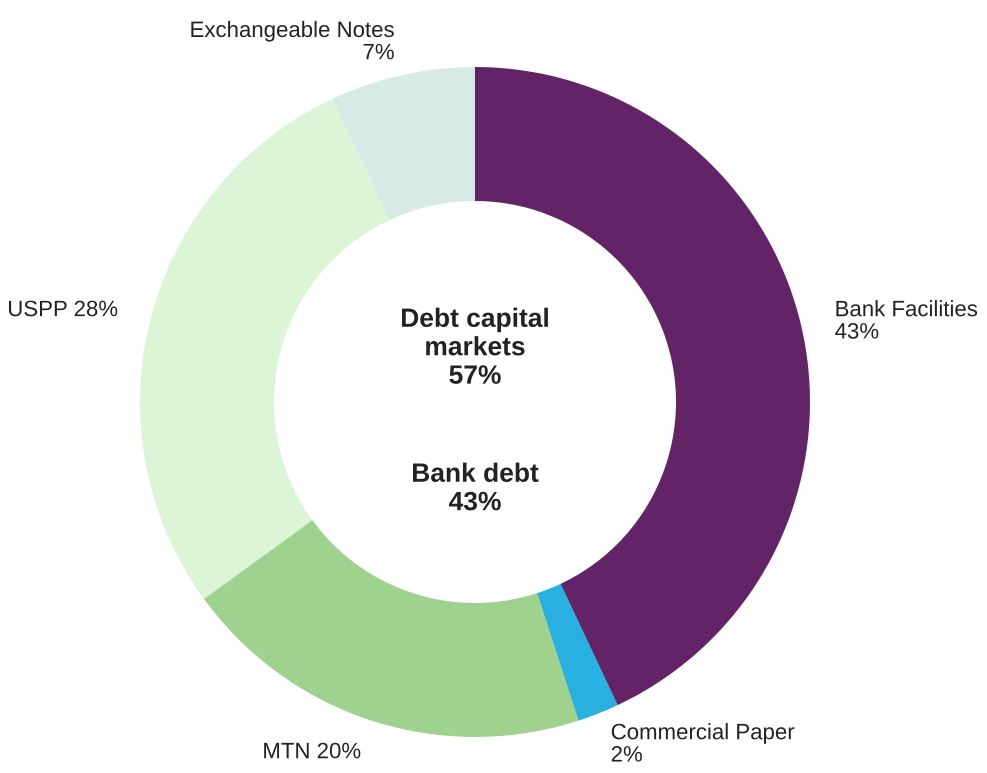 The image size is (987, 773). I want to click on text: Bank debt 43%, so click(475, 486).